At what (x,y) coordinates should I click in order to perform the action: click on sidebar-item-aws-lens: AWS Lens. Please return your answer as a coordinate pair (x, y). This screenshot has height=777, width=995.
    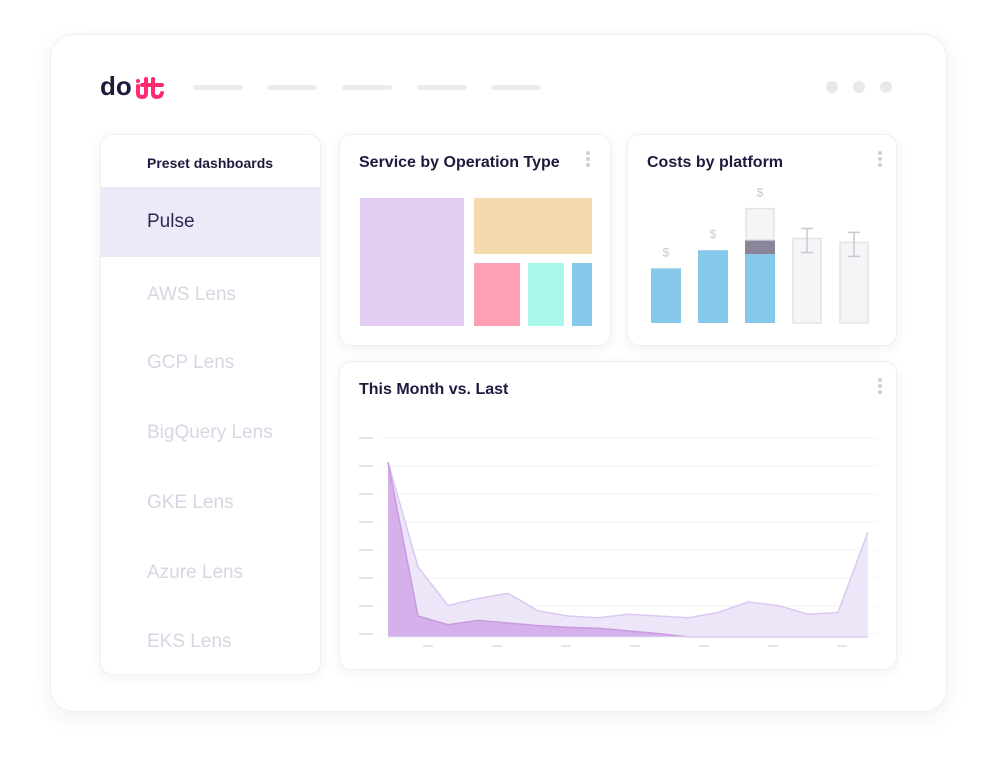
    Looking at the image, I should click on (210, 295).